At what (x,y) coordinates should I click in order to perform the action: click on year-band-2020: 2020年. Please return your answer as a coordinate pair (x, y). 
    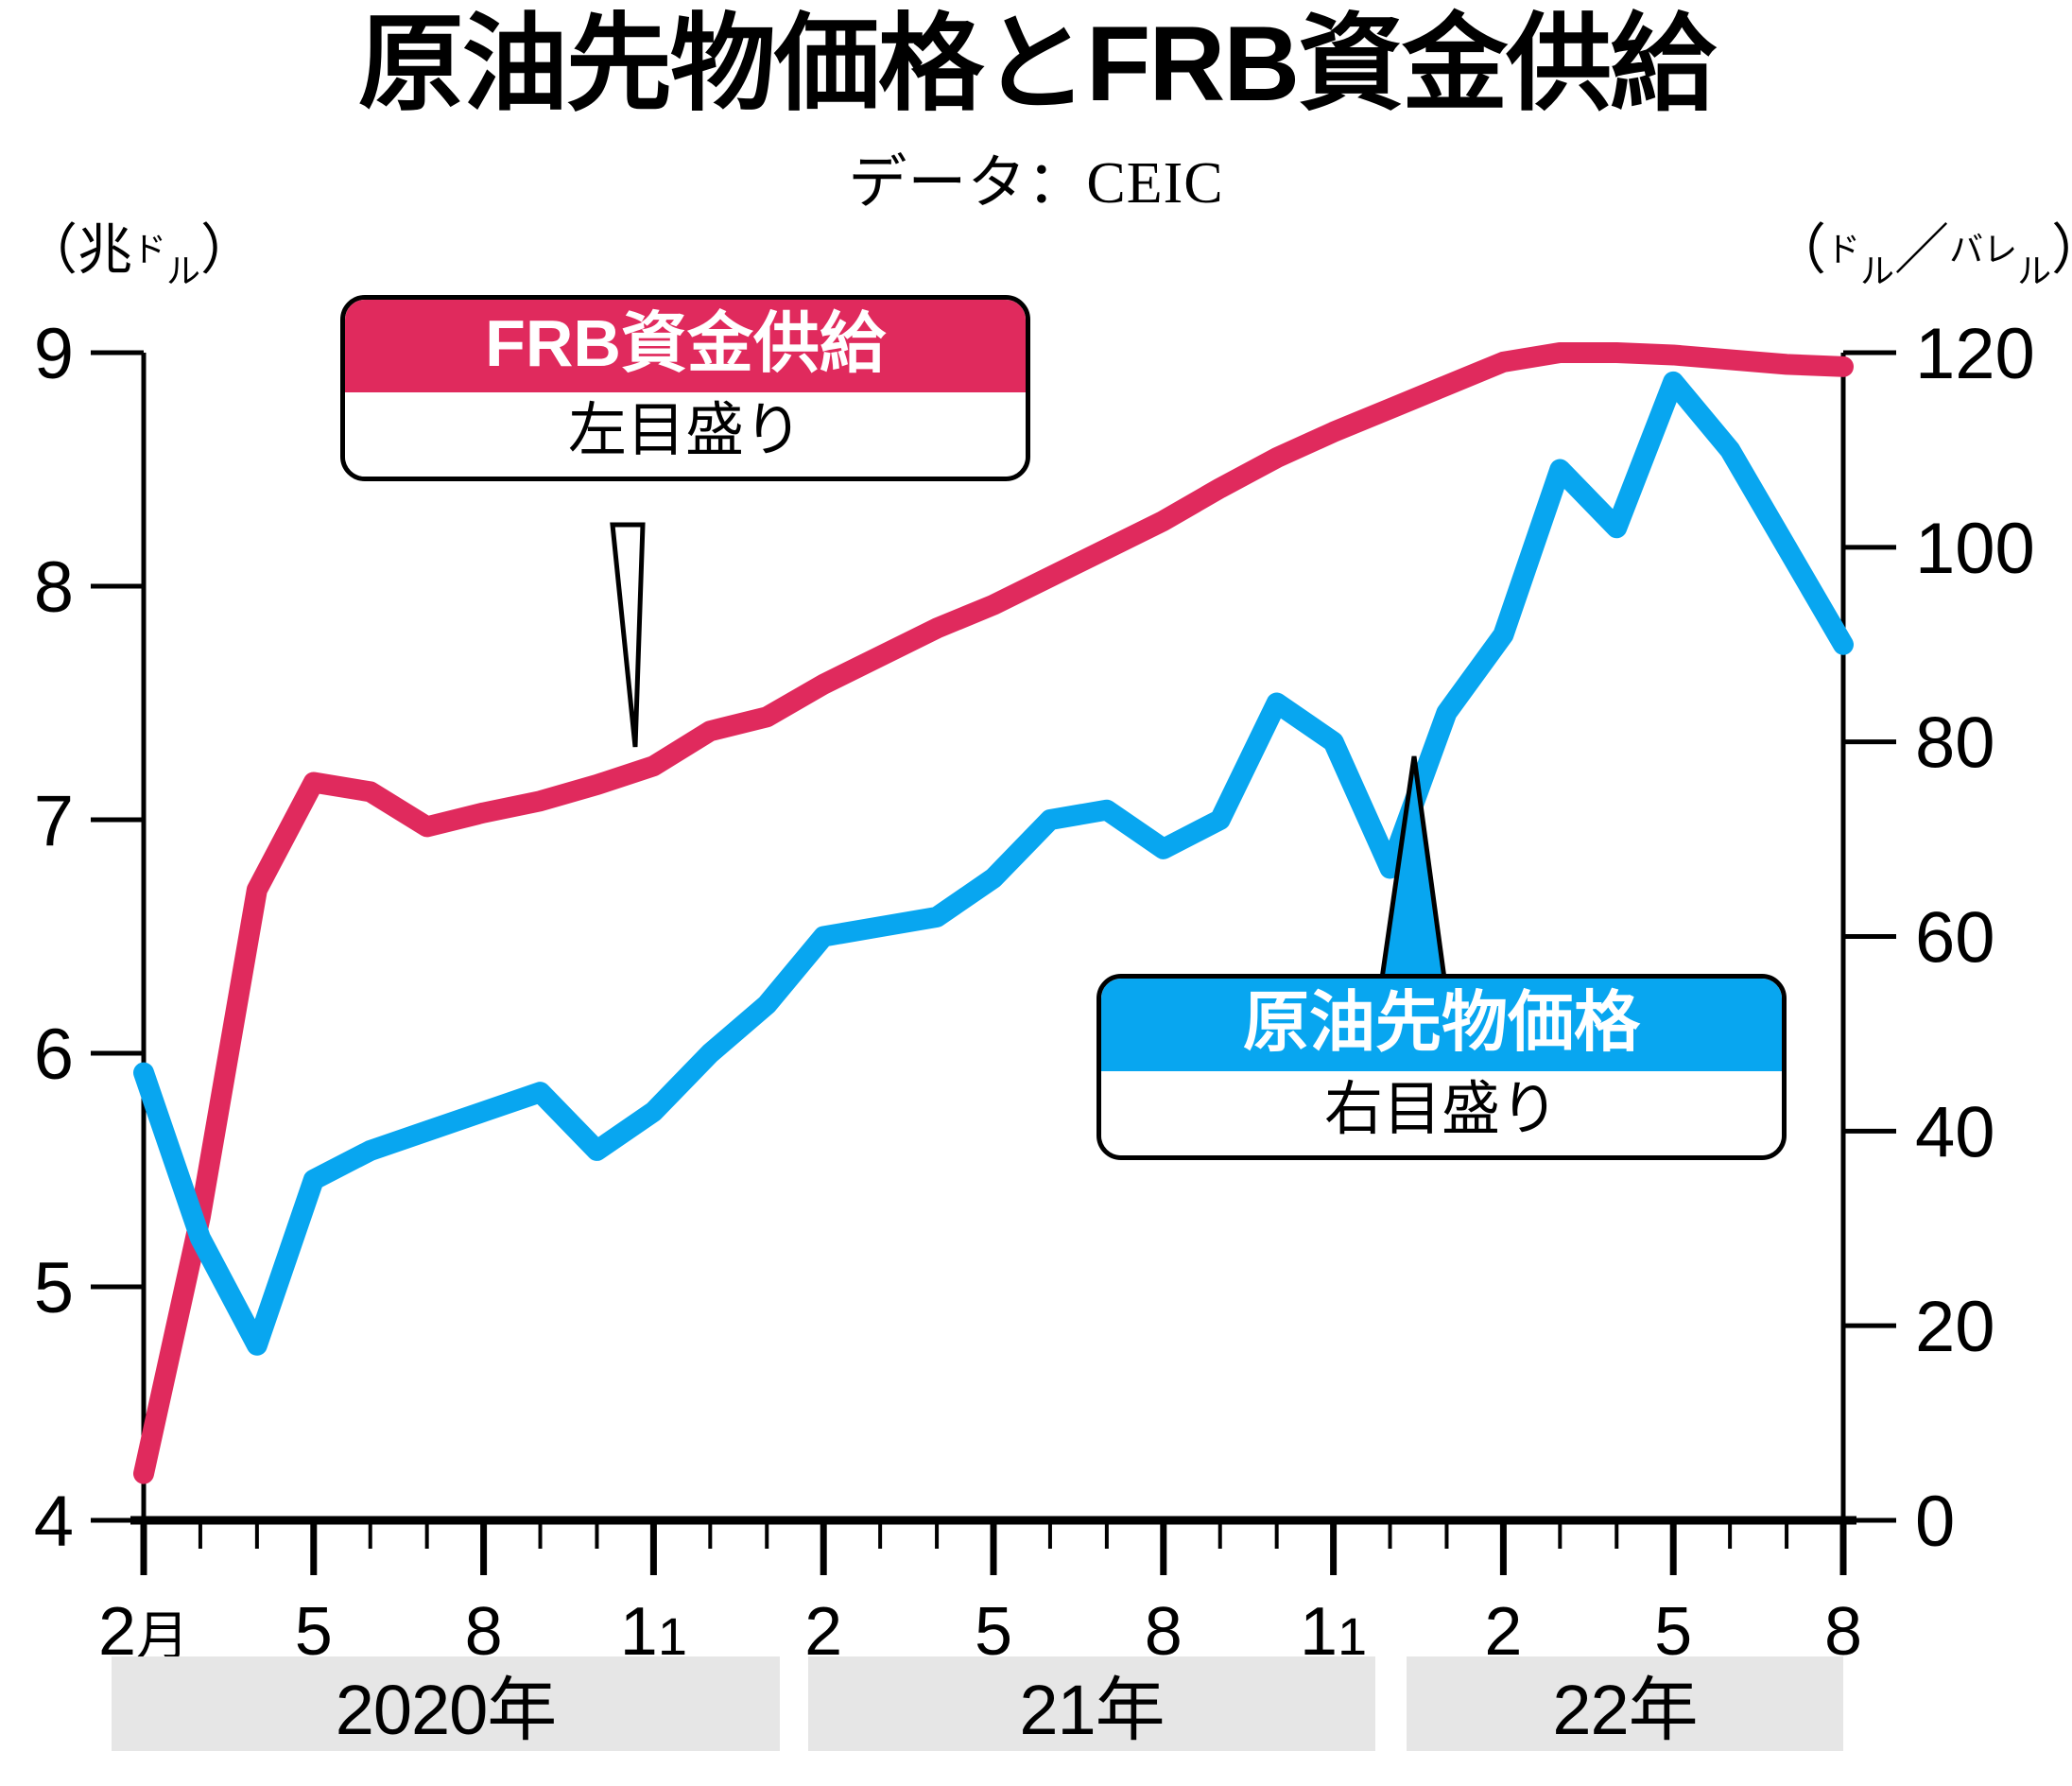
    Looking at the image, I should click on (446, 1704).